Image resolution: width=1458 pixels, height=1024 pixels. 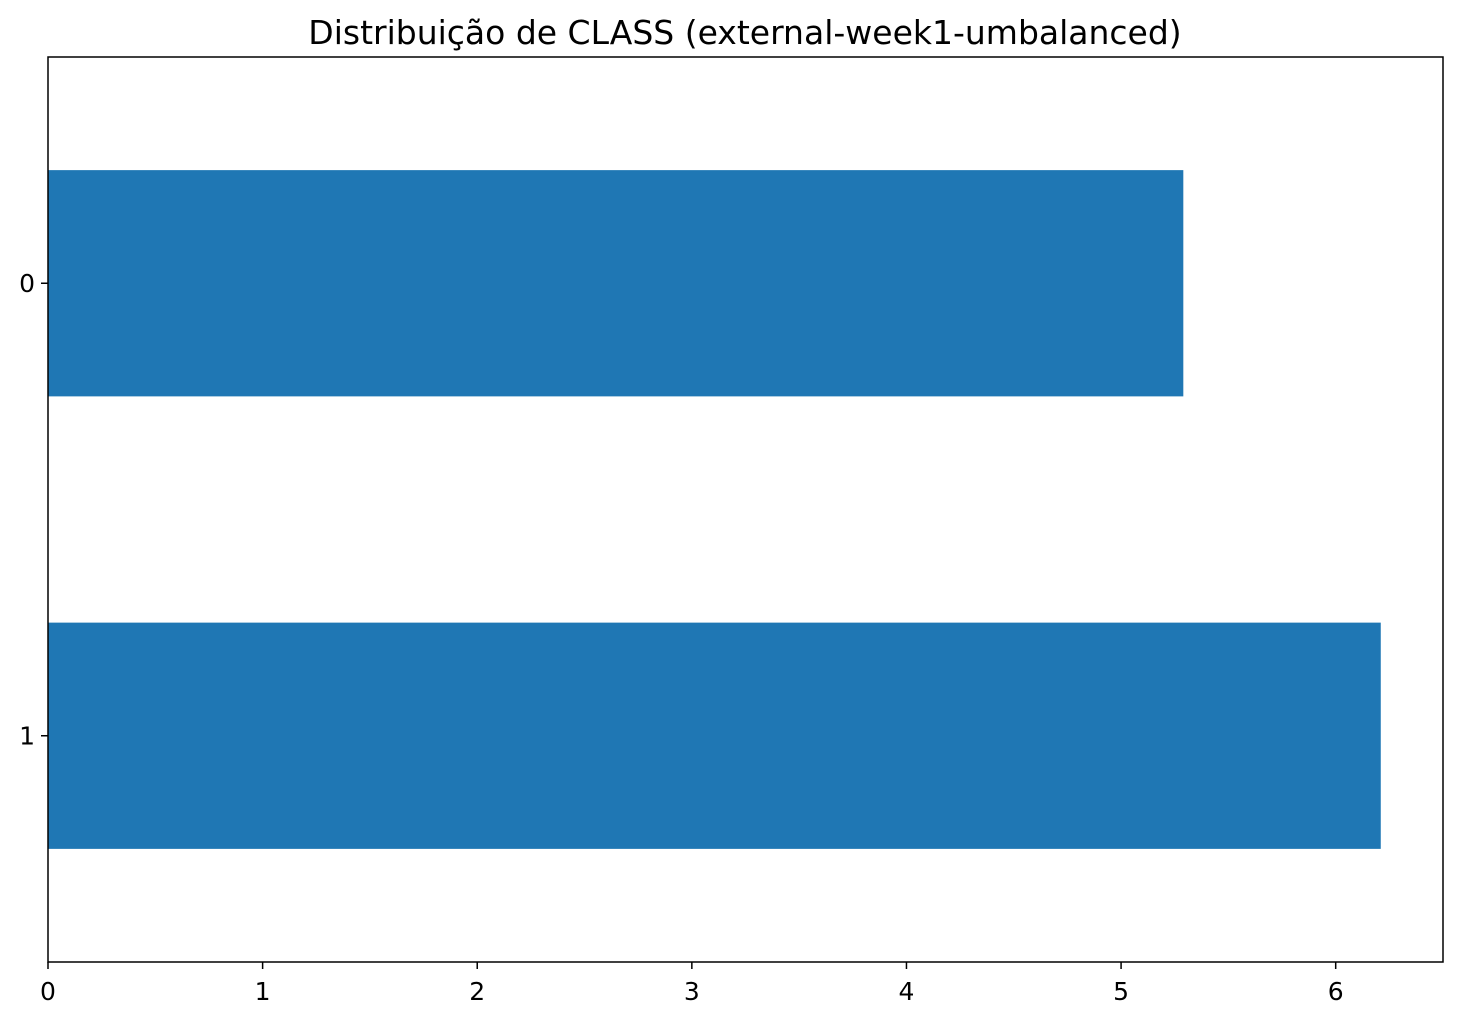 I want to click on x-tick-label-6: 6, so click(x=1336, y=991).